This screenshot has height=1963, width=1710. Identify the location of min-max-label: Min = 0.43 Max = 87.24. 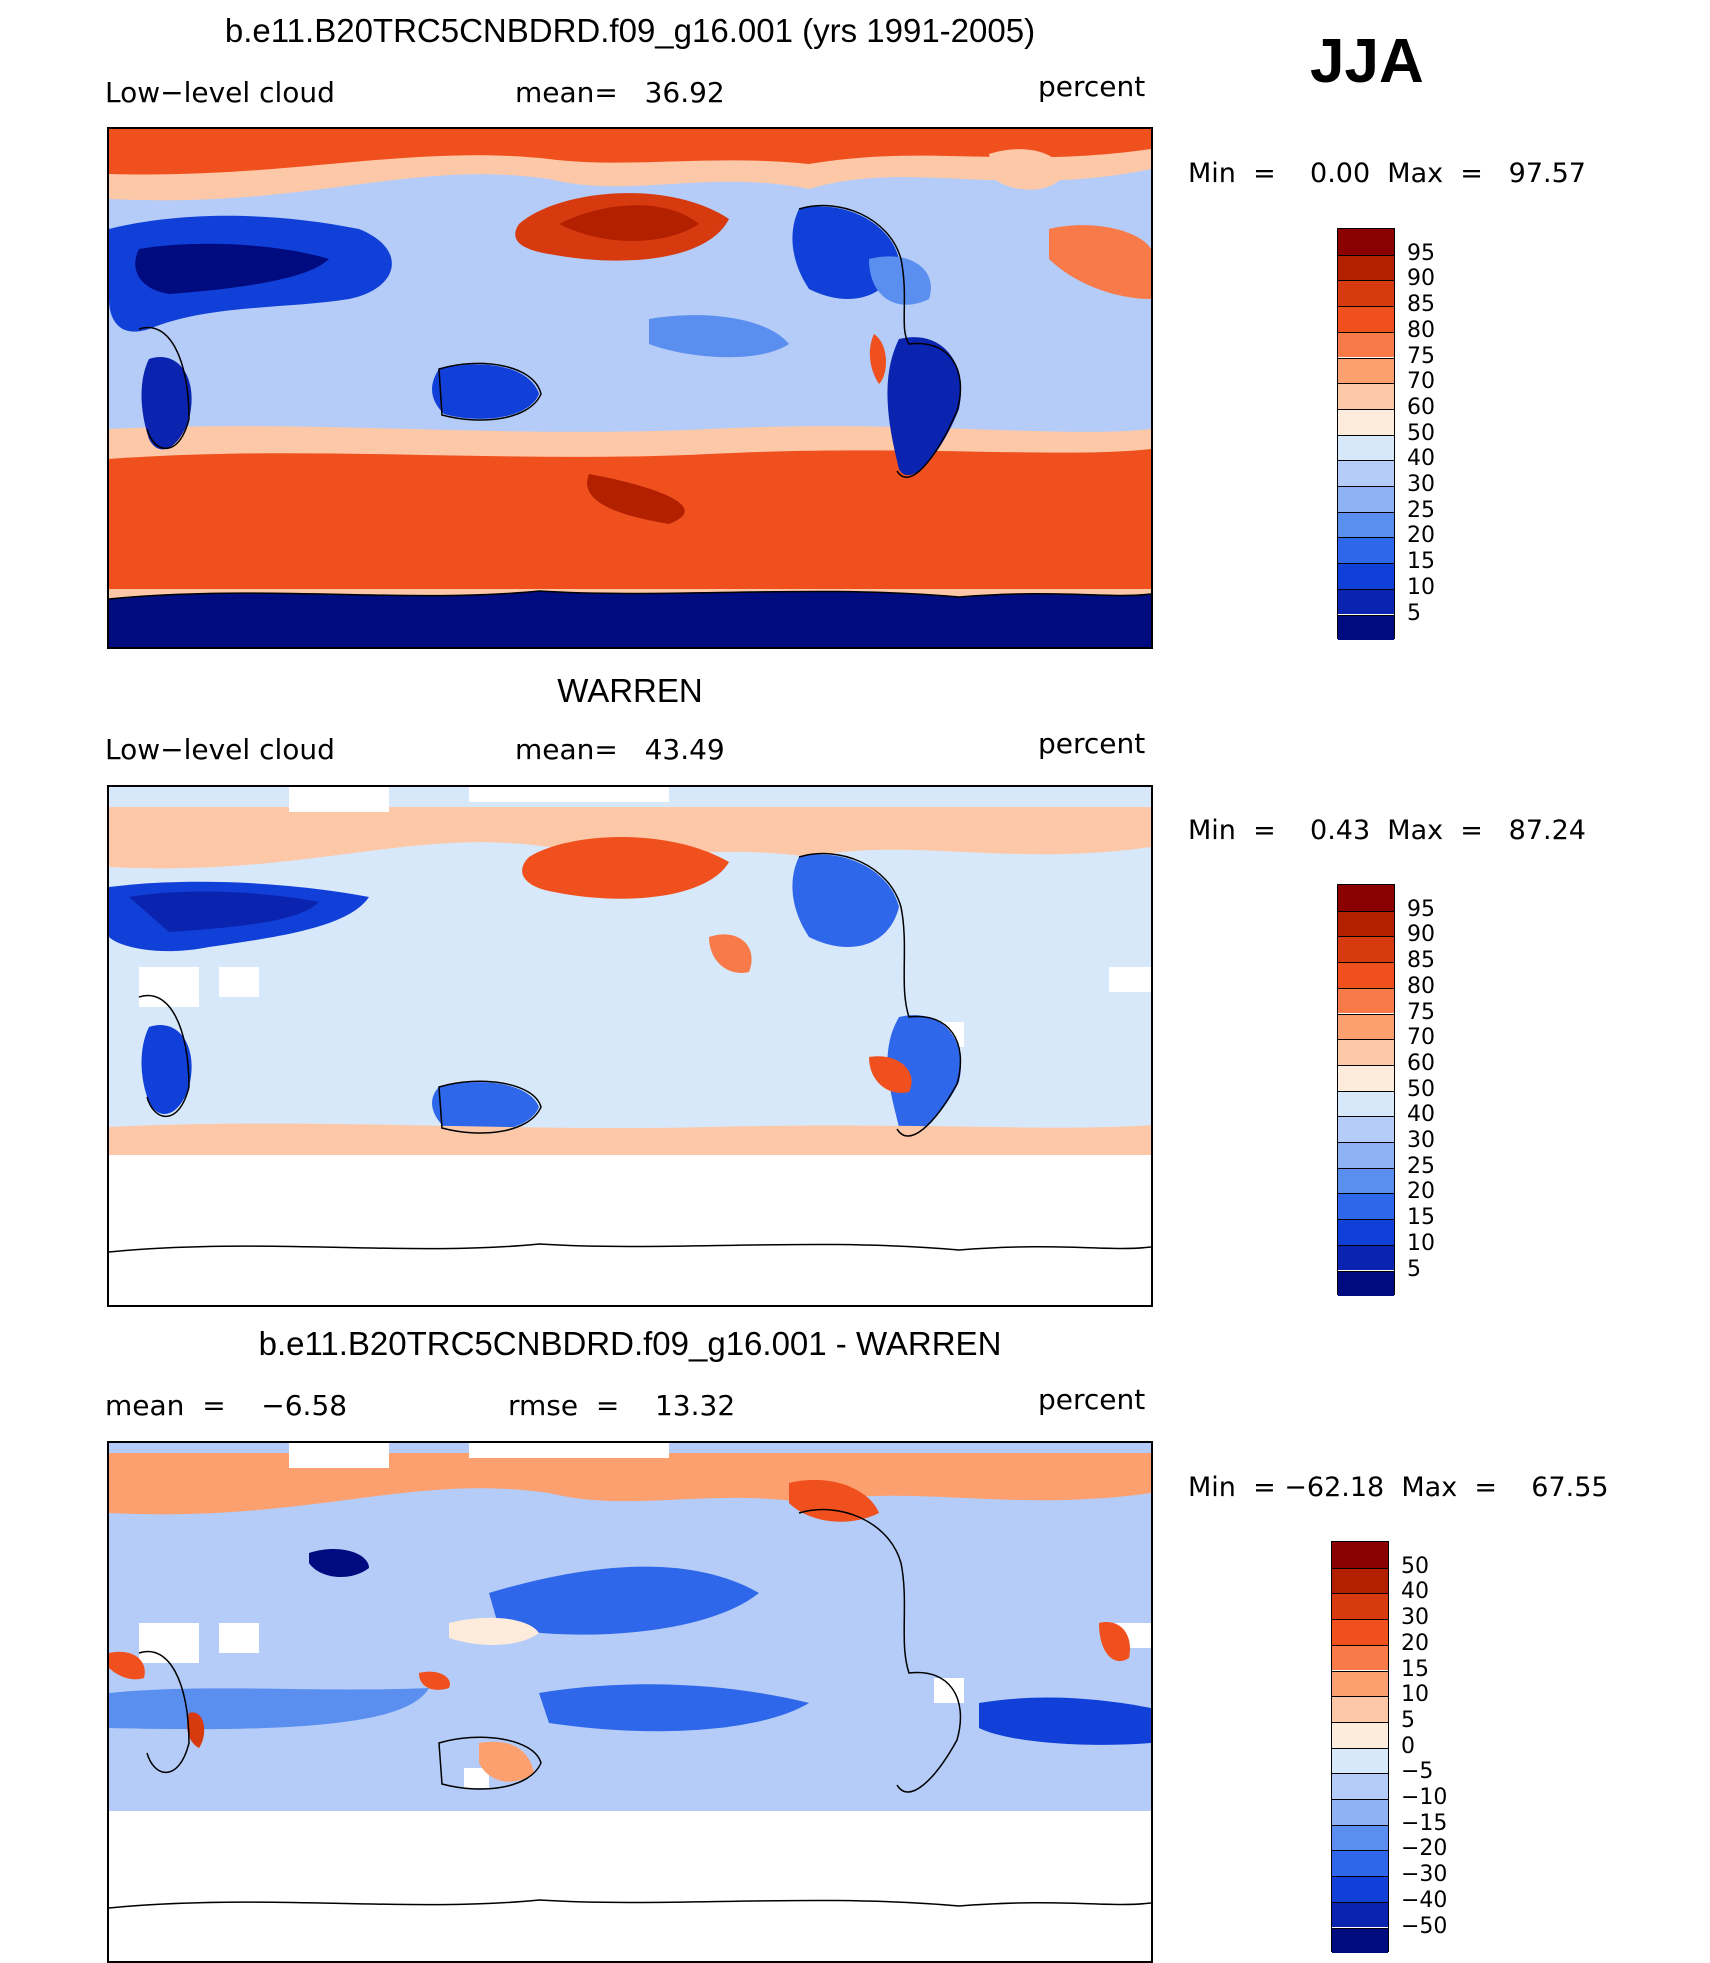
(1387, 830).